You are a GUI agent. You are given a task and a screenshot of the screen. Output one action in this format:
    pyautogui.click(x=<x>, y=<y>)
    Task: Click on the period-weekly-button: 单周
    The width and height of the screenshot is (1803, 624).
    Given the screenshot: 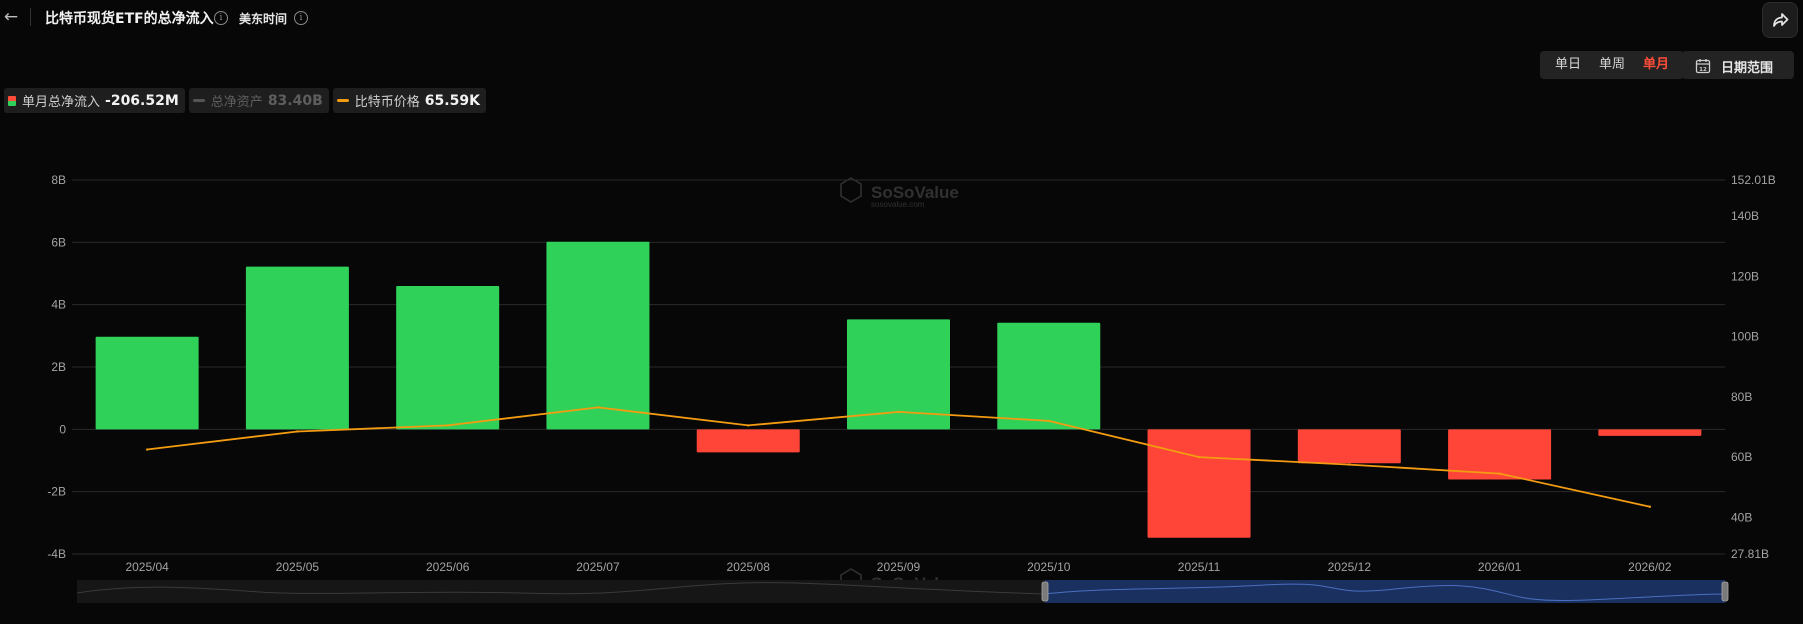 What is the action you would take?
    pyautogui.click(x=1612, y=64)
    